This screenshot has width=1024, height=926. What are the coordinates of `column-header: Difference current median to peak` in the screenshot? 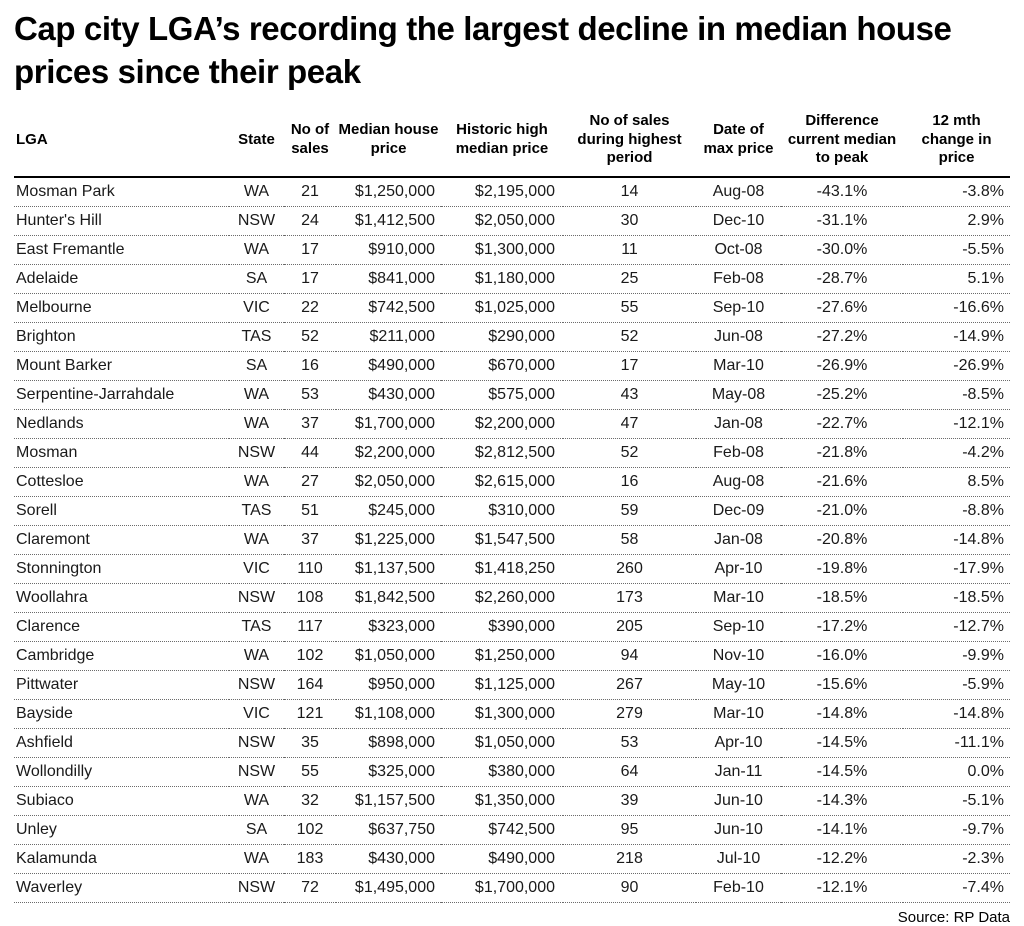 It's located at (842, 142).